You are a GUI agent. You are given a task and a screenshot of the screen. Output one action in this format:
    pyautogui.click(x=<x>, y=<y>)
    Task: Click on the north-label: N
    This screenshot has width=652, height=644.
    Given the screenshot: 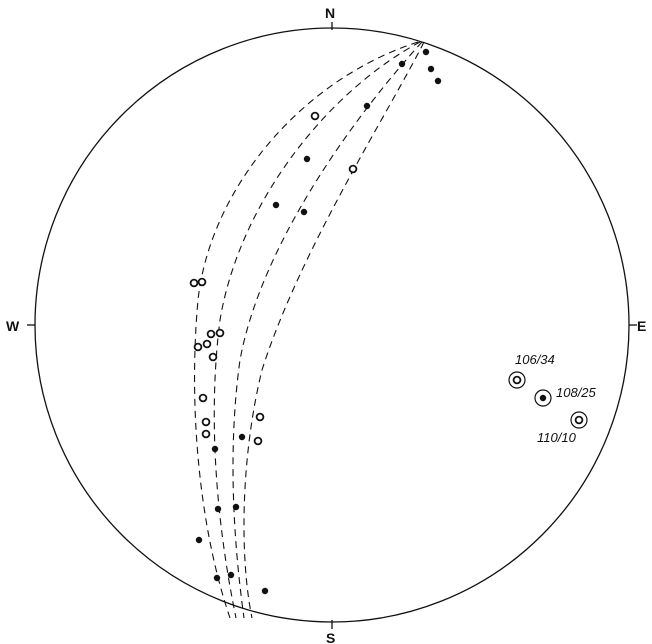 What is the action you would take?
    pyautogui.click(x=330, y=13)
    